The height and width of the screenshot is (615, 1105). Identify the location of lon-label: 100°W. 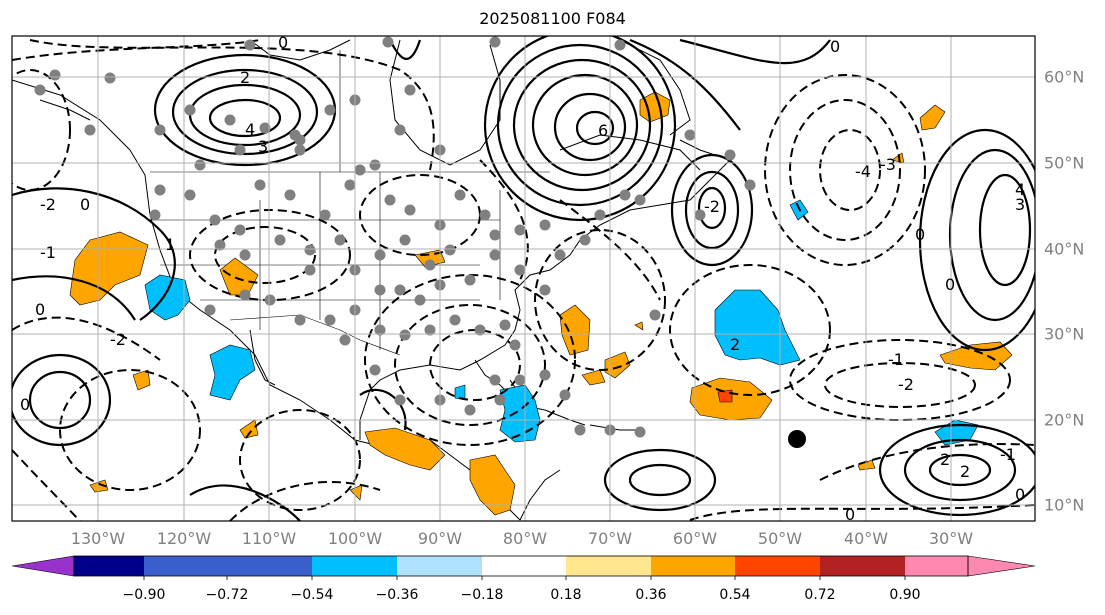
(355, 538).